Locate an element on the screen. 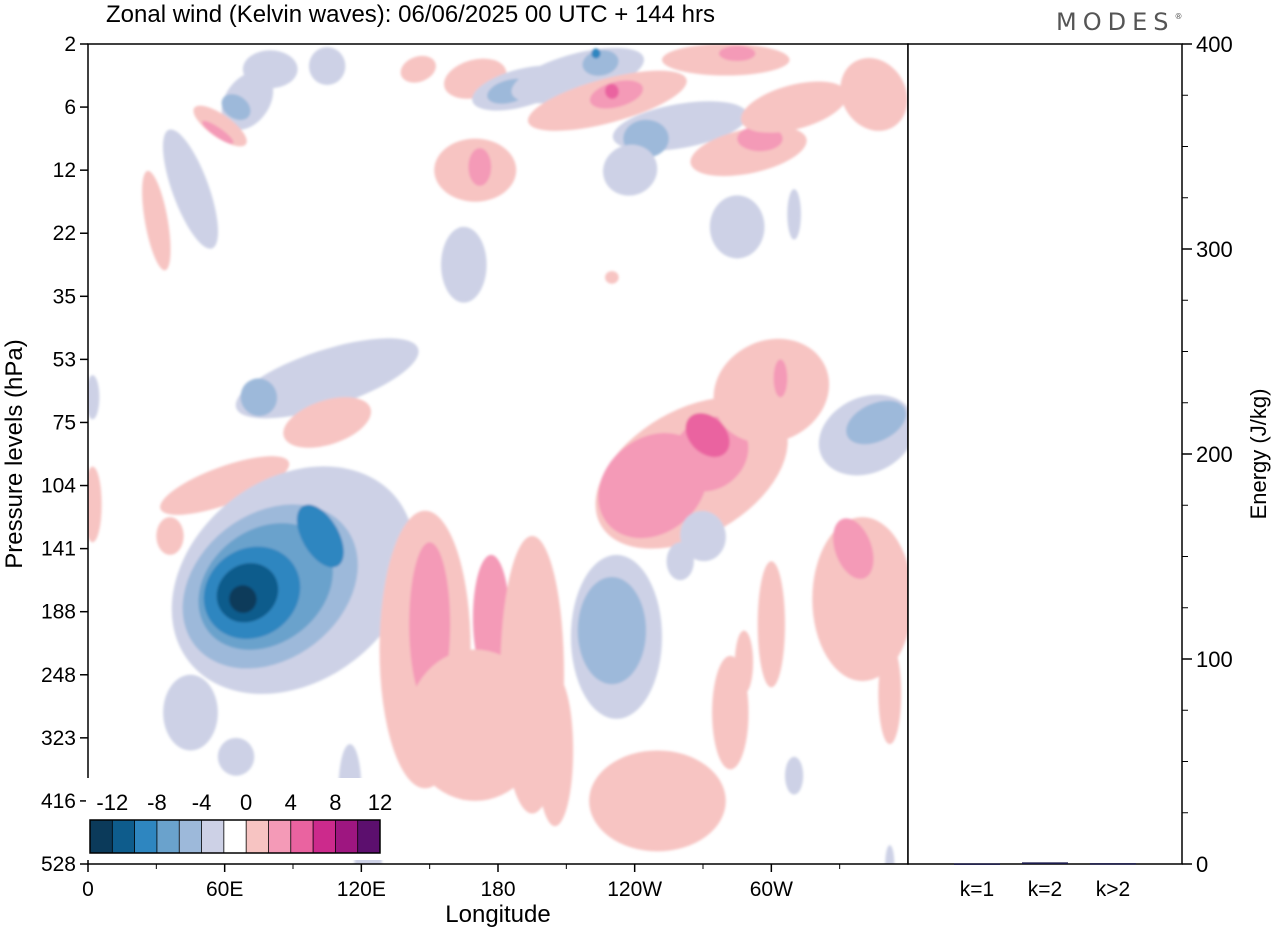  pressure-axis: 2 6 12 22 35 53 75 104 141 188 248 323 416 528 is located at coordinates (64, 454).